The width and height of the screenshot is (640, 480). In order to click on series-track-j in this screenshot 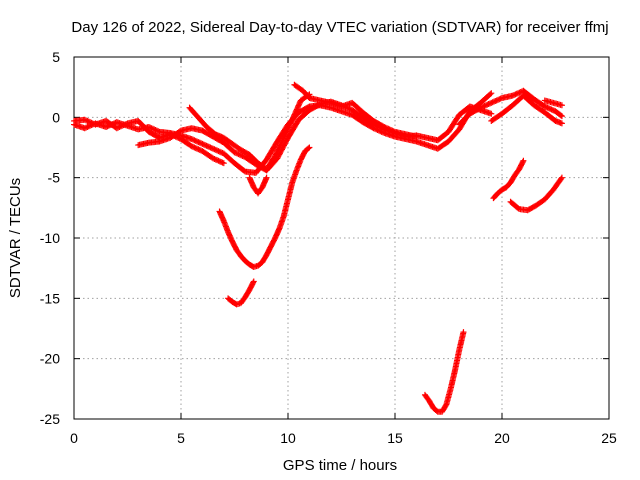, I will do `click(264, 207)`.